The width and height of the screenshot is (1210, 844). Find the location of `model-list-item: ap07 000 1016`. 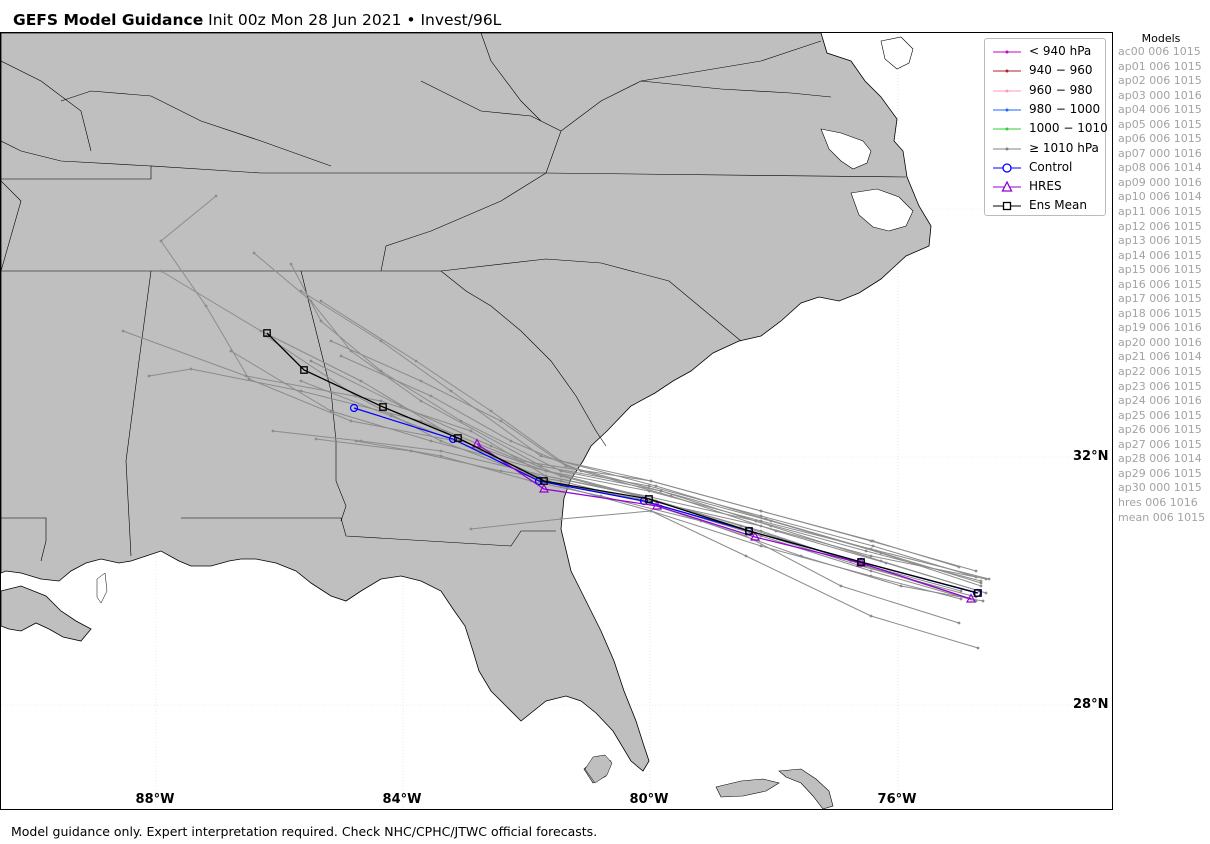

model-list-item: ap07 000 1016 is located at coordinates (1160, 153).